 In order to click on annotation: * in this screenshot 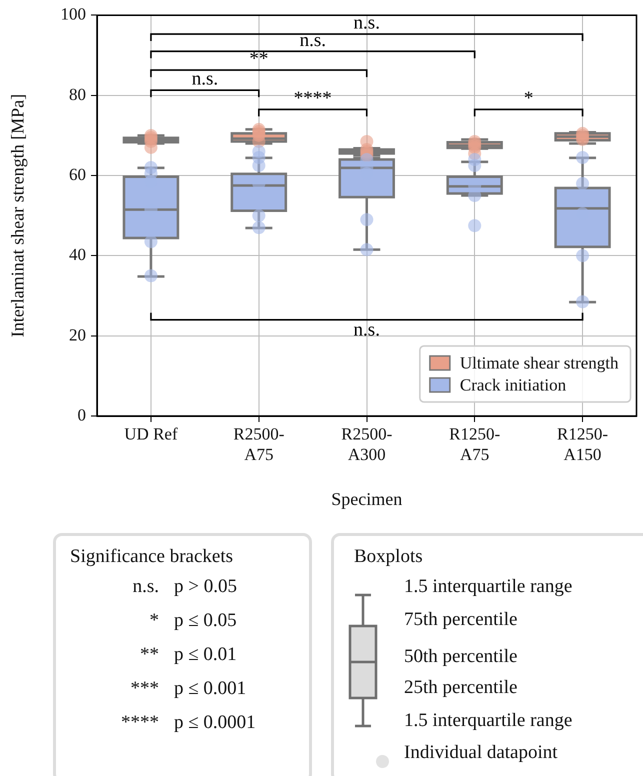, I will do `click(529, 98)`.